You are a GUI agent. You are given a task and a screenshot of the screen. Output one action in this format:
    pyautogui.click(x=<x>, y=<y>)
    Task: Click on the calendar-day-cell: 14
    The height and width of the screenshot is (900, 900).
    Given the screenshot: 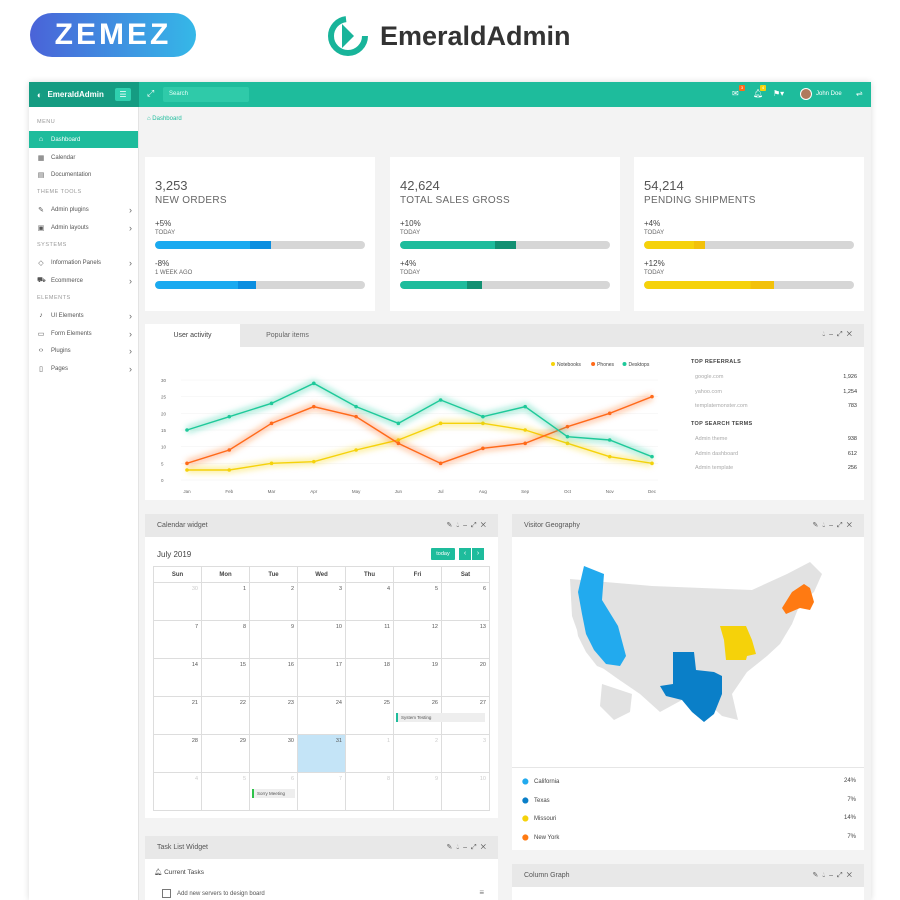 What is the action you would take?
    pyautogui.click(x=177, y=677)
    